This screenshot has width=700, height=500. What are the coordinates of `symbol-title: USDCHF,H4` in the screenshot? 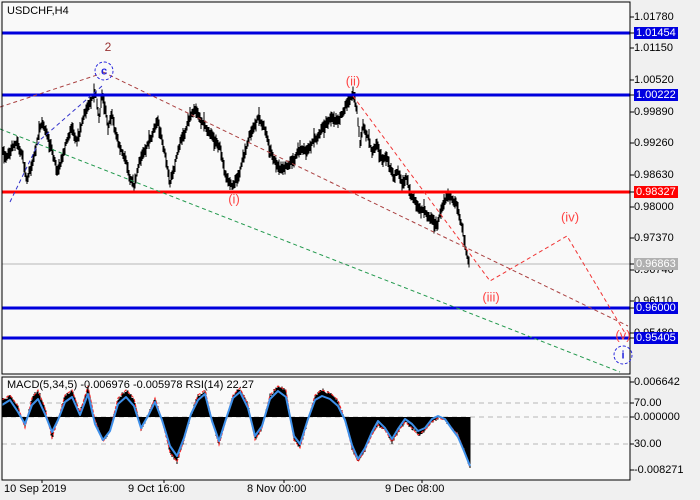 It's located at (38, 11).